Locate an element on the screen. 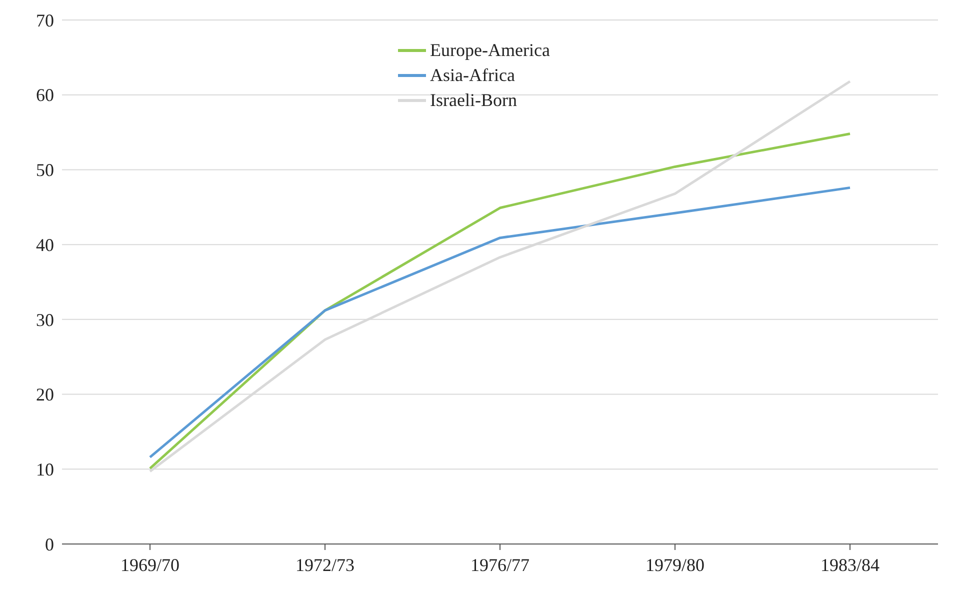 The height and width of the screenshot is (592, 956). y-tick-label: 70 is located at coordinates (45, 20).